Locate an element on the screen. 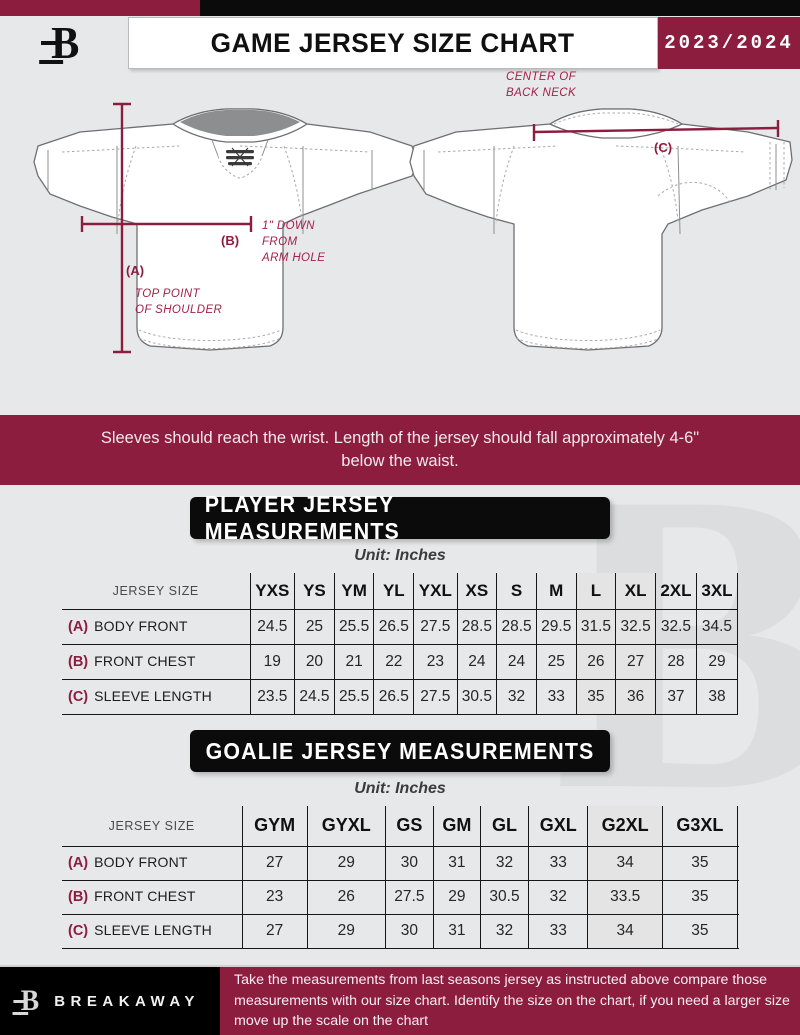  measurement-cell is located at coordinates (737, 931).